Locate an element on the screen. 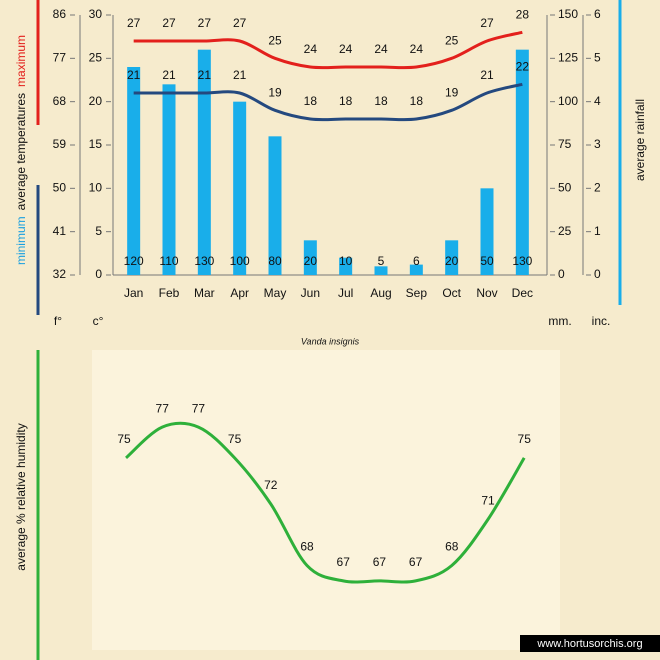  bar-label: 120 is located at coordinates (134, 261).